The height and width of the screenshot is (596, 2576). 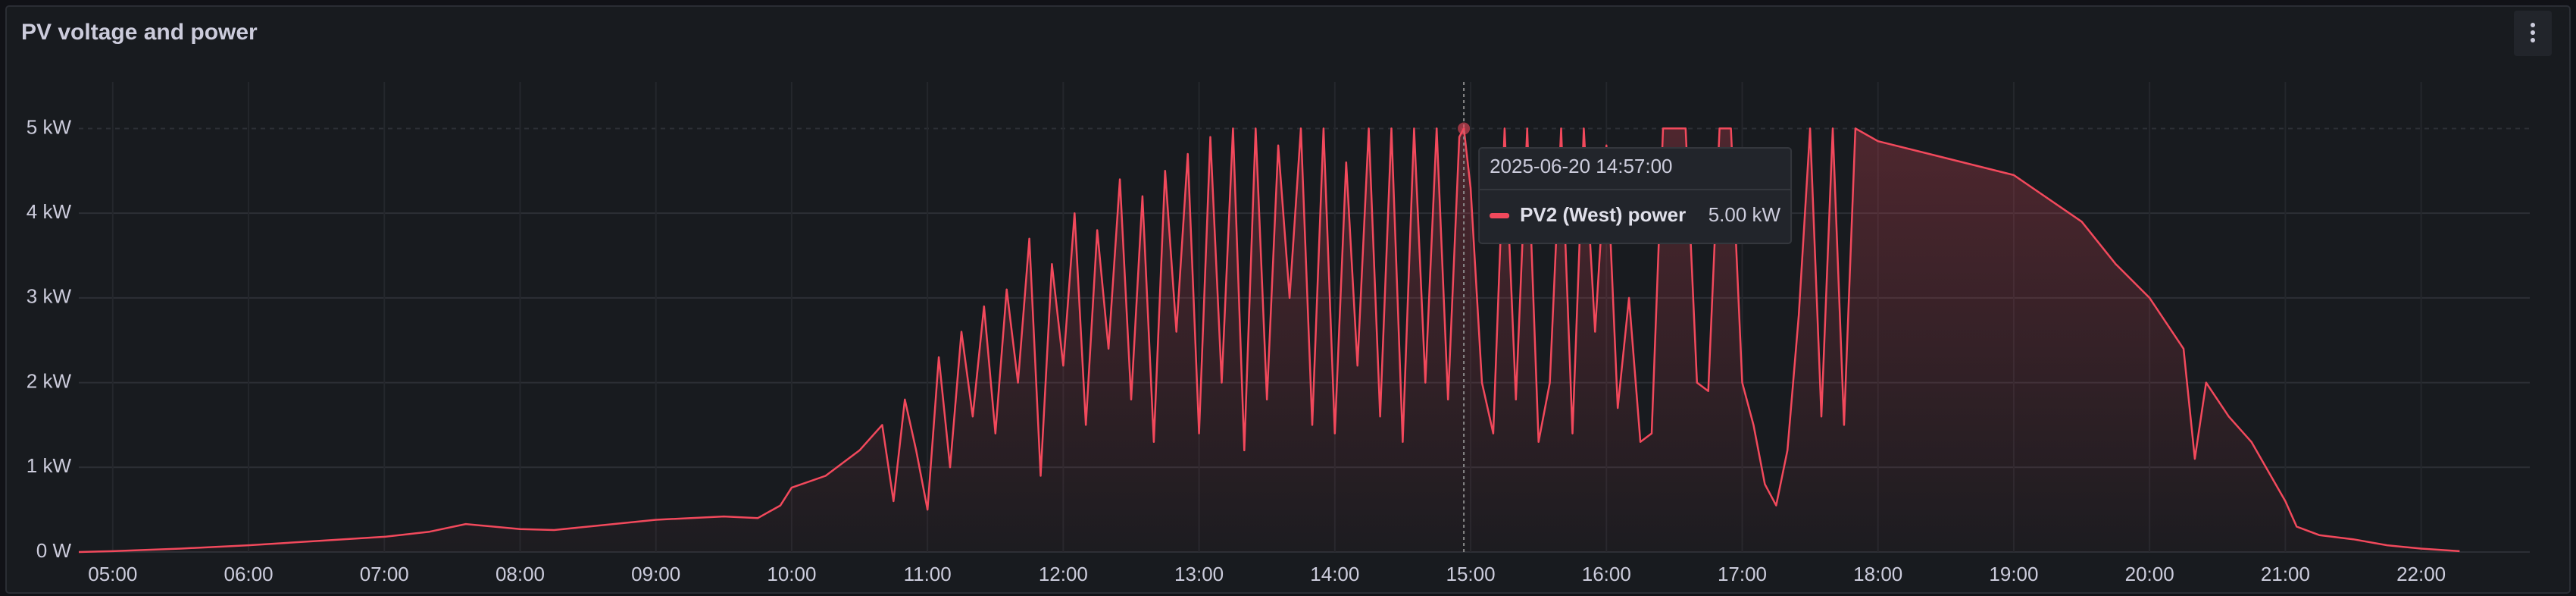 I want to click on x-tick-label: 13:00, so click(x=1199, y=574).